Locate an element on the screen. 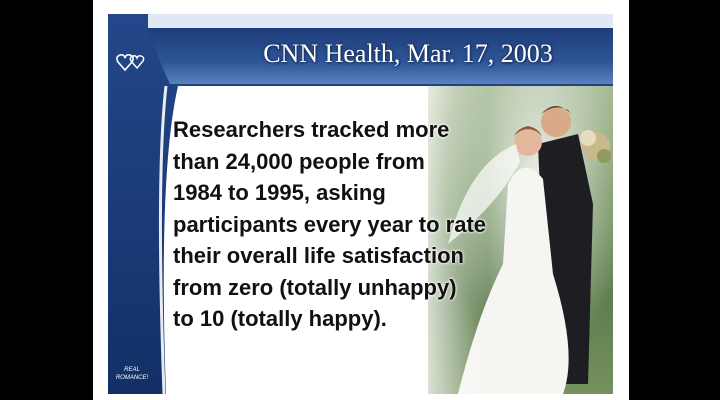  logo-line: ROMANCE! is located at coordinates (132, 378).